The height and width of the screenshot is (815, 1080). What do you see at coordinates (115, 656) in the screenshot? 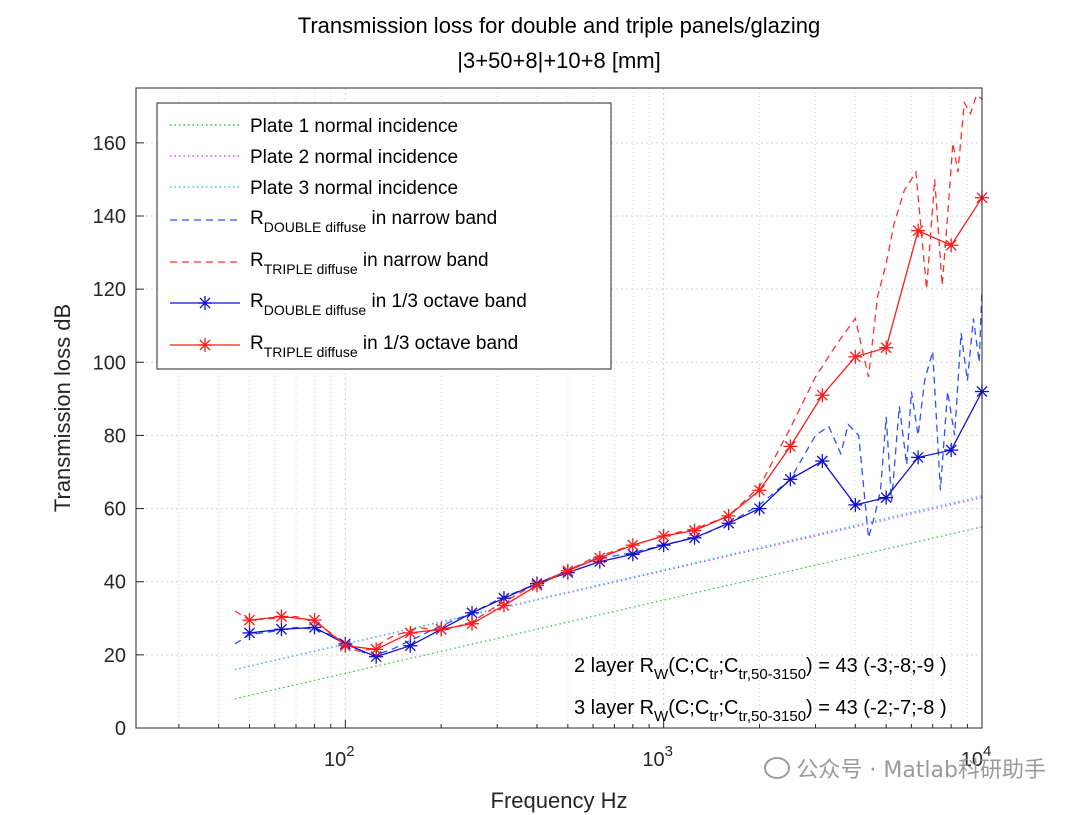
I see `y-tick-label: 20` at bounding box center [115, 656].